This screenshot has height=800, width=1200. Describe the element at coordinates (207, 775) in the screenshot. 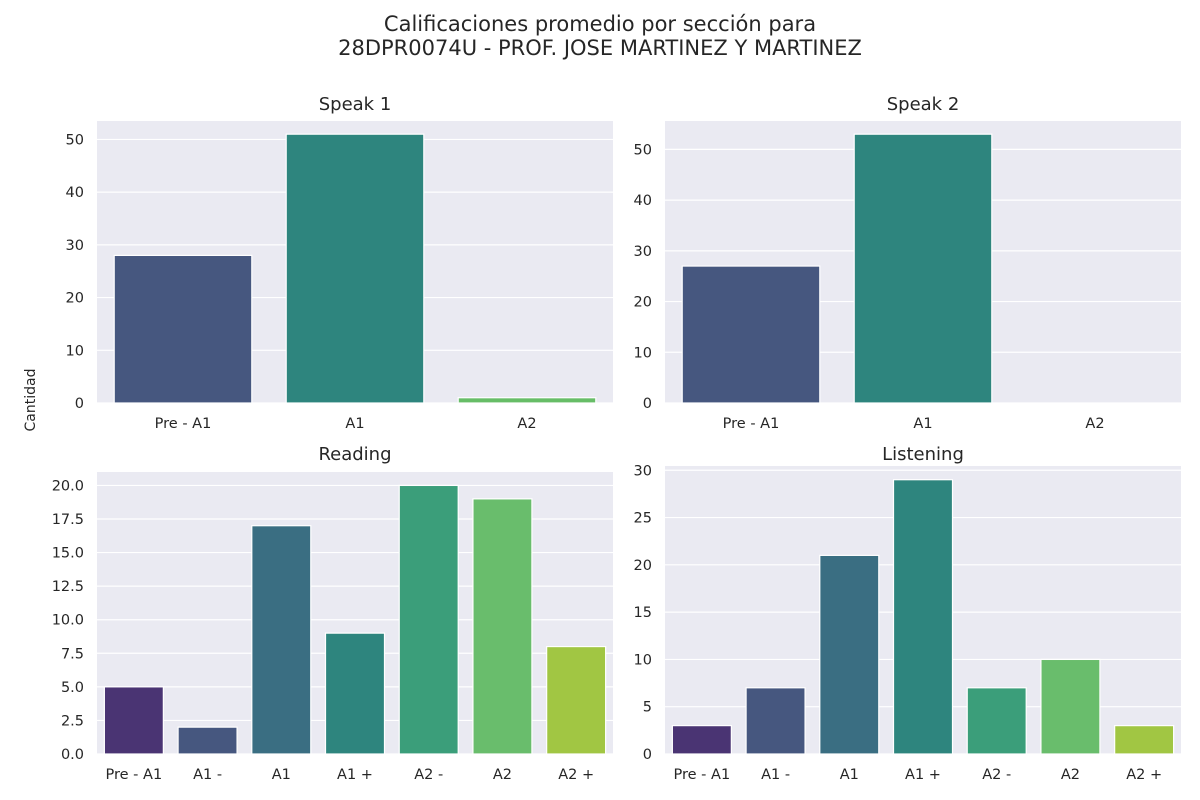

I see `x-tick-label-reading-a1: A1 -` at that location.